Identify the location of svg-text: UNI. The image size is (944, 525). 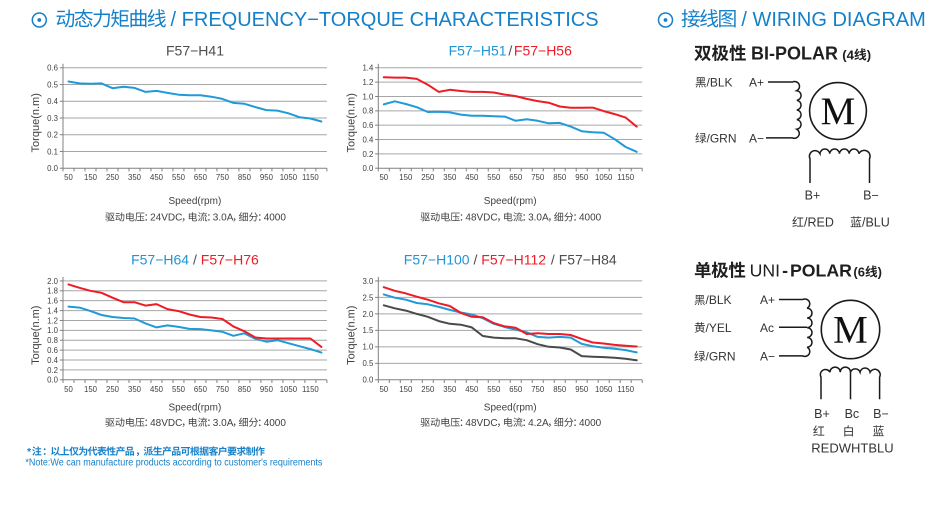
(765, 271).